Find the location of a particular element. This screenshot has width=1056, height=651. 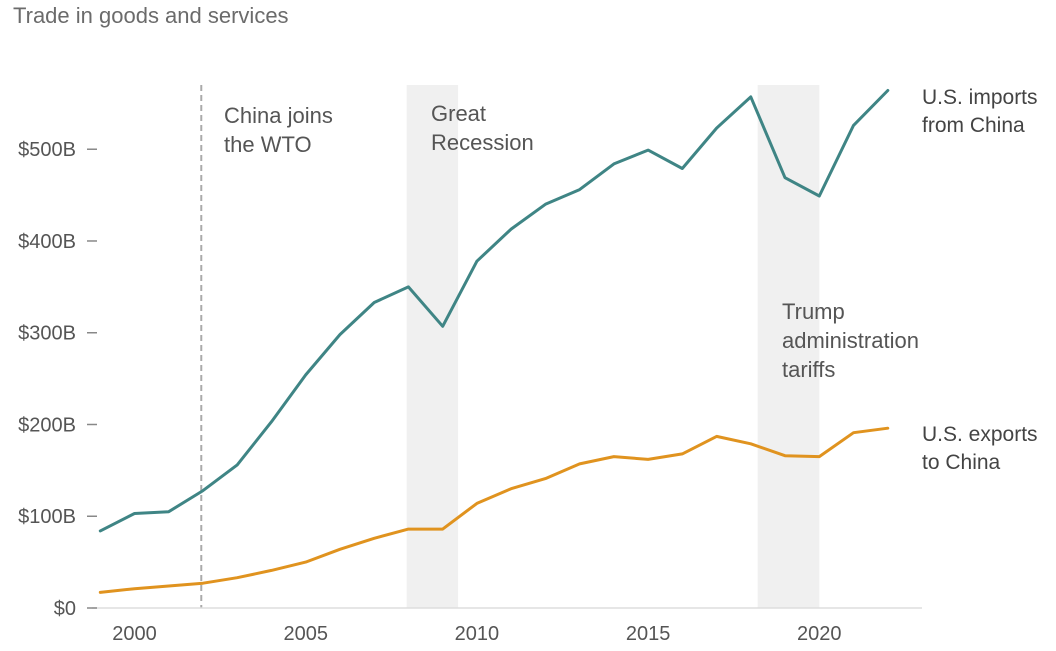

shaded-period-tariffs is located at coordinates (788, 346).